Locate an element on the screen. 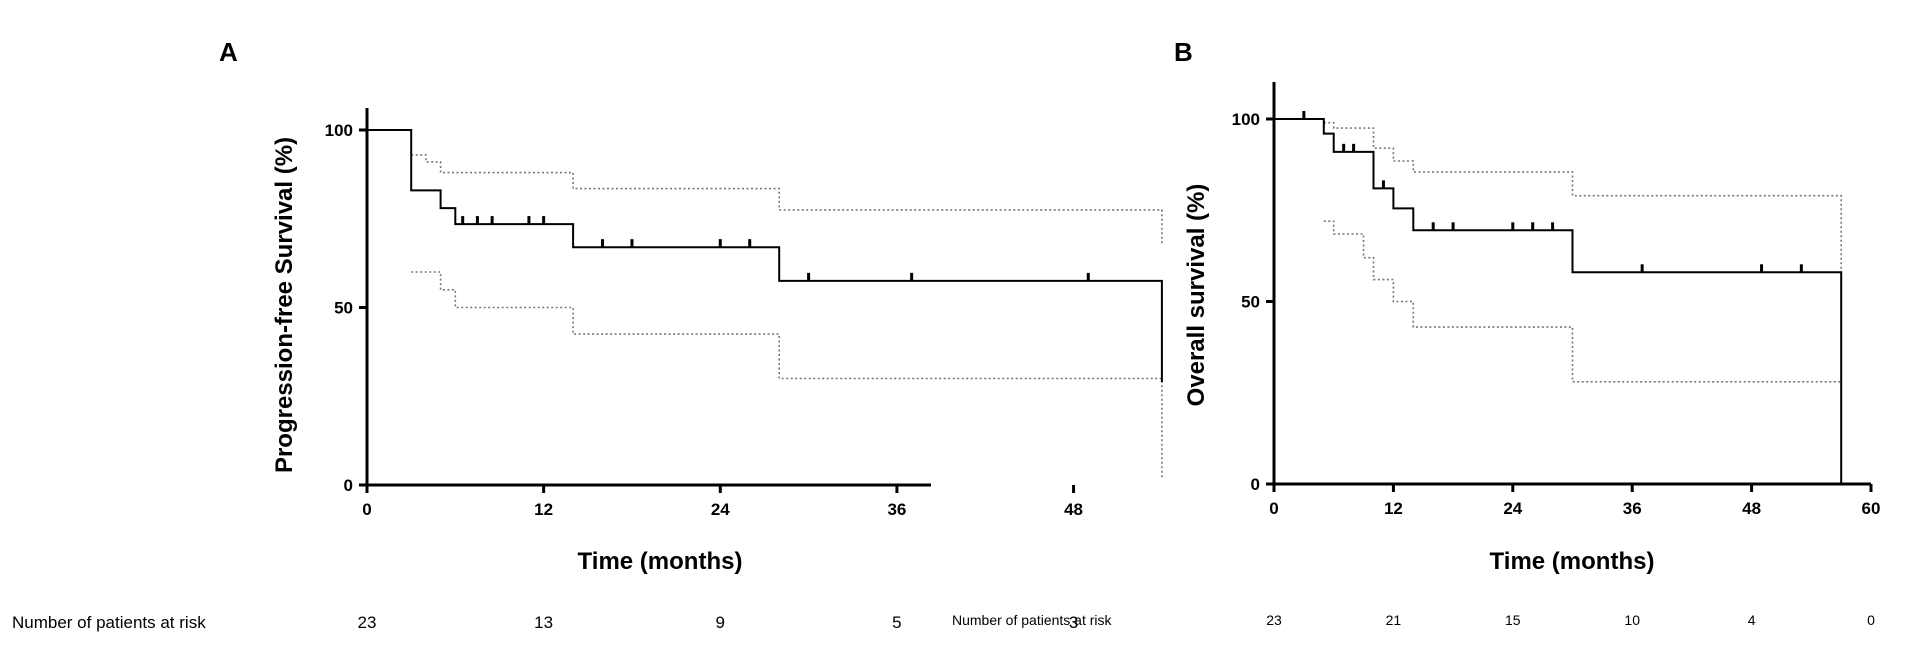 The height and width of the screenshot is (652, 1910). panel-b-risk-count: 10 is located at coordinates (1632, 620).